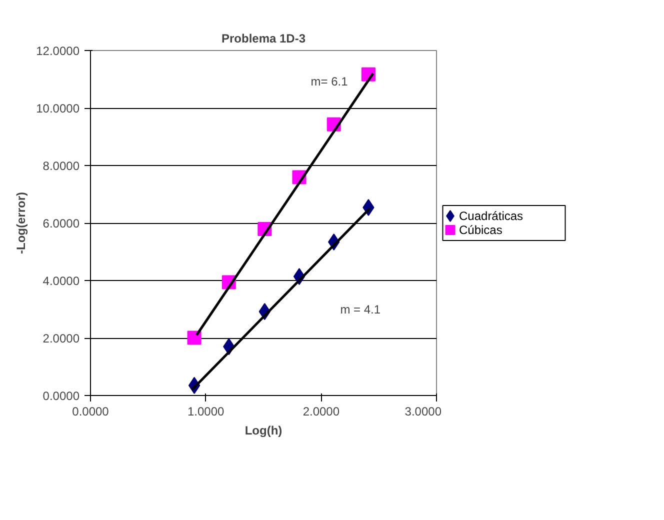 The width and height of the screenshot is (664, 520). What do you see at coordinates (423, 411) in the screenshot?
I see `x-tick-label: 3.0000` at bounding box center [423, 411].